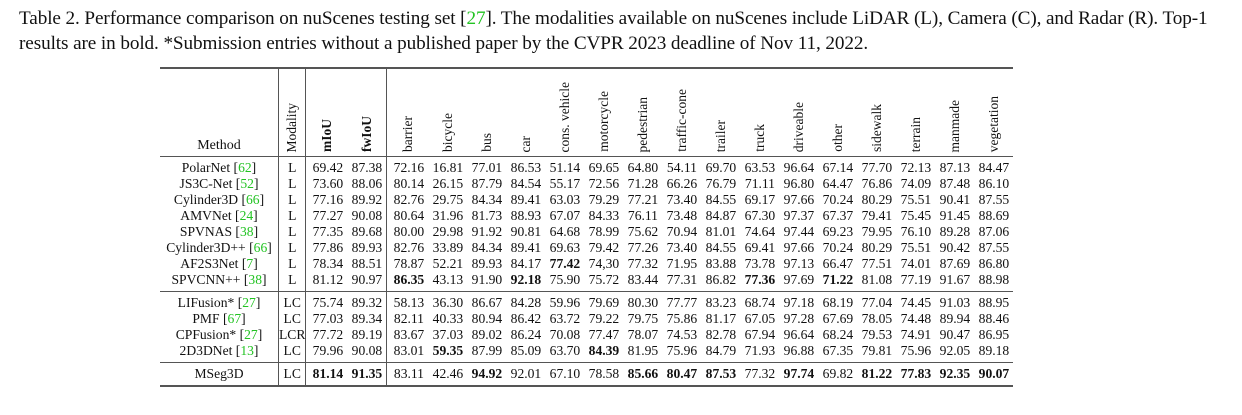 The image size is (1242, 415). What do you see at coordinates (682, 215) in the screenshot?
I see `class-score-cell: 73.48` at bounding box center [682, 215].